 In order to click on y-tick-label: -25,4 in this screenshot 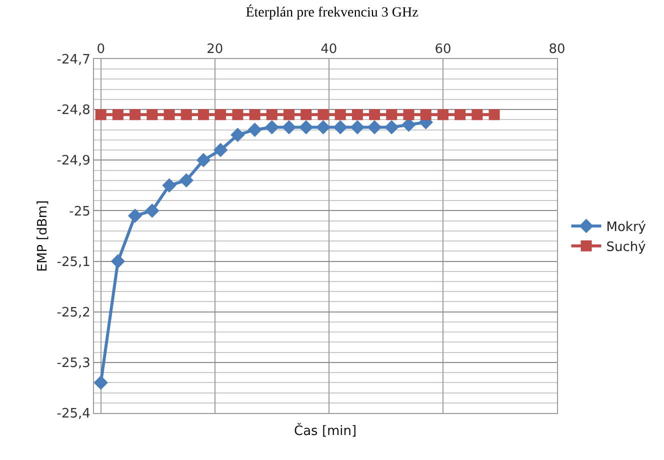, I will do `click(73, 414)`.